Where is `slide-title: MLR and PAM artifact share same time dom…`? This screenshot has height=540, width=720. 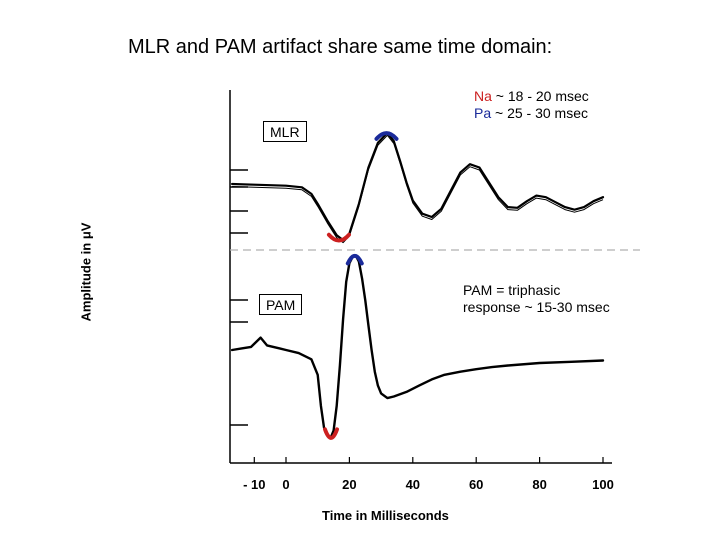
slide-title: MLR and PAM artifact share same time dom… is located at coordinates (340, 47).